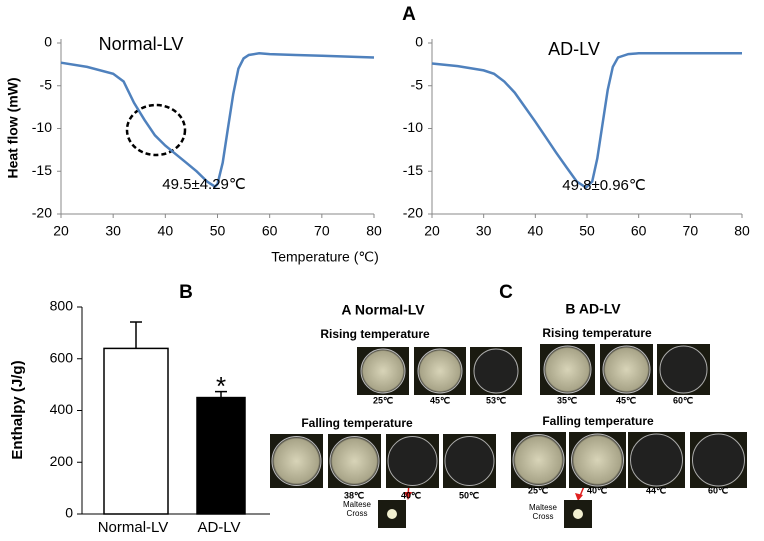 The width and height of the screenshot is (764, 541). I want to click on panel-label: B, so click(186, 292).